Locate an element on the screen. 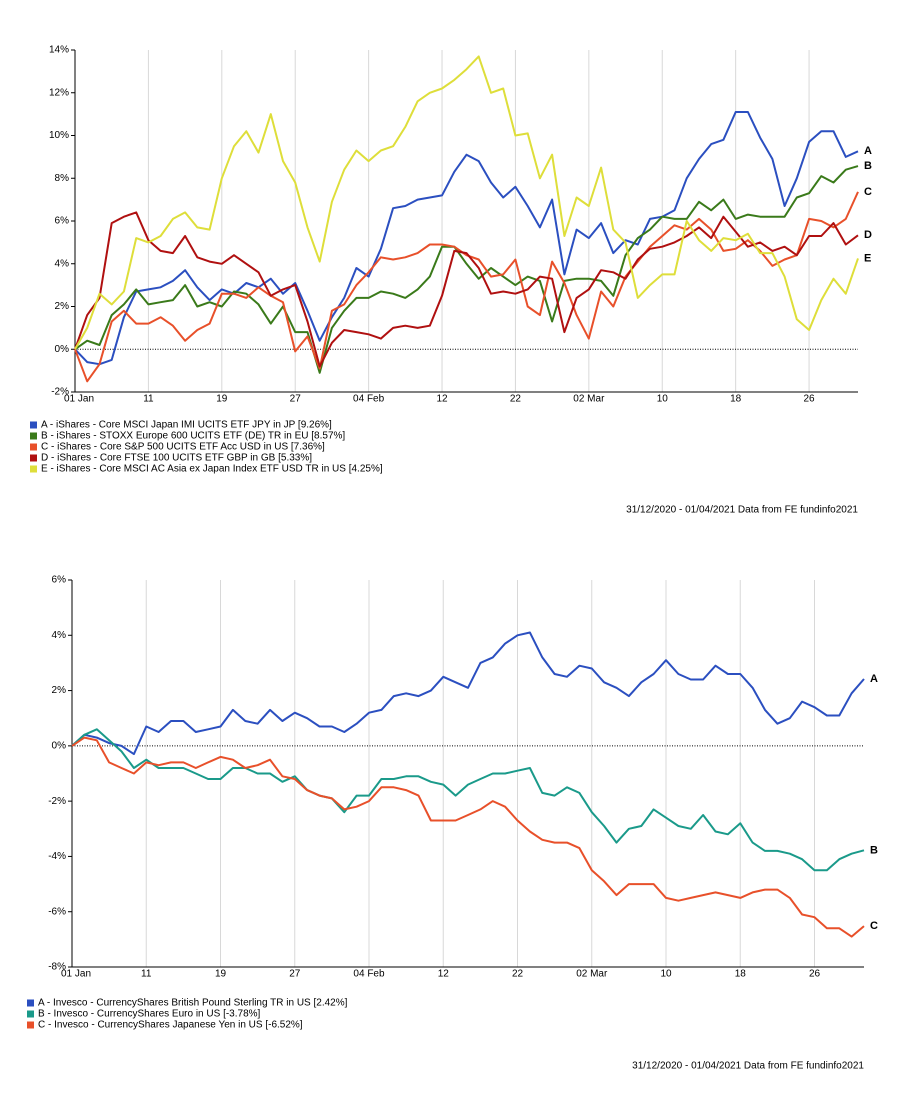 The width and height of the screenshot is (900, 1094). end-label: E is located at coordinates (867, 258).